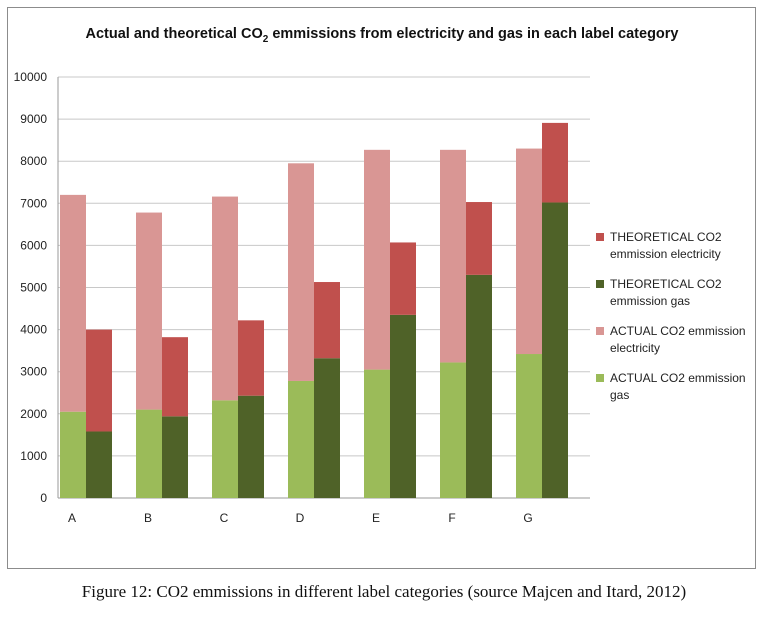 Image resolution: width=768 pixels, height=626 pixels. What do you see at coordinates (665, 254) in the screenshot?
I see `legend-label: emmission electricity` at bounding box center [665, 254].